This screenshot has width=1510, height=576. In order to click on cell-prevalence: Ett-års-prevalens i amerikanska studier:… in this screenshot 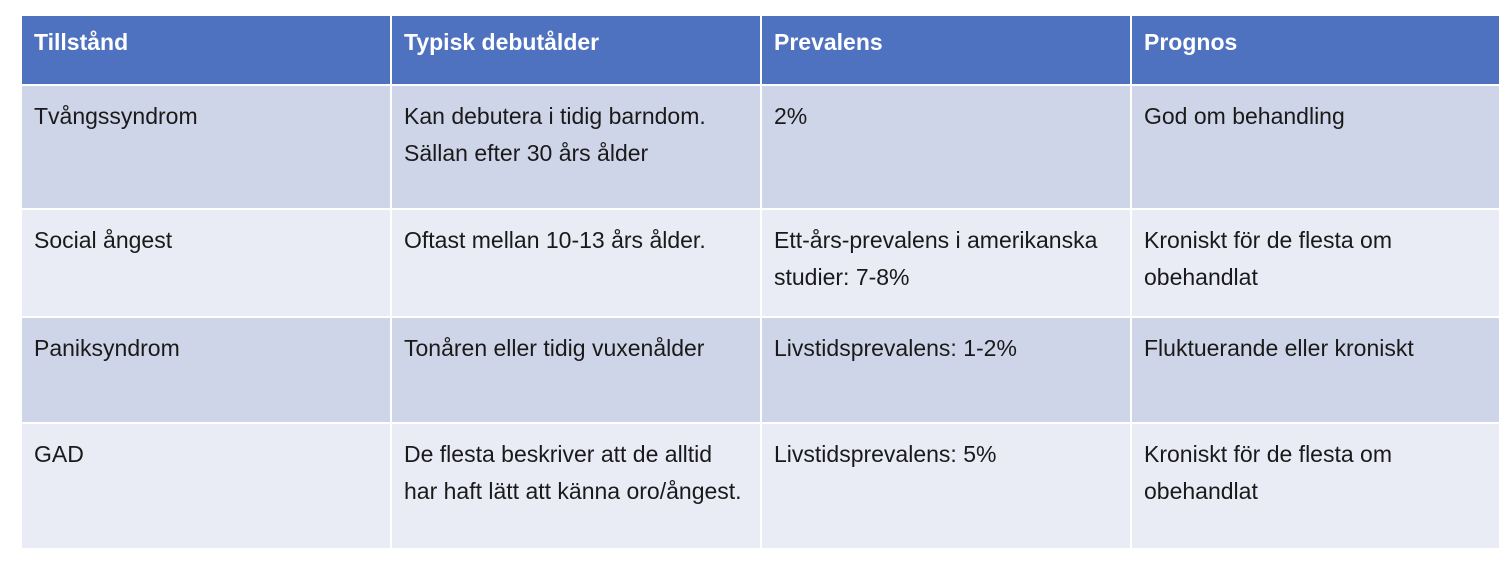, I will do `click(946, 263)`.